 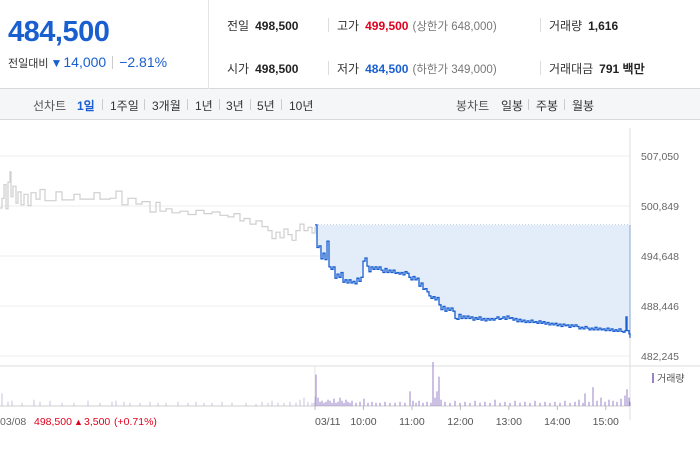 I want to click on stat-value: 499,500, so click(x=387, y=26).